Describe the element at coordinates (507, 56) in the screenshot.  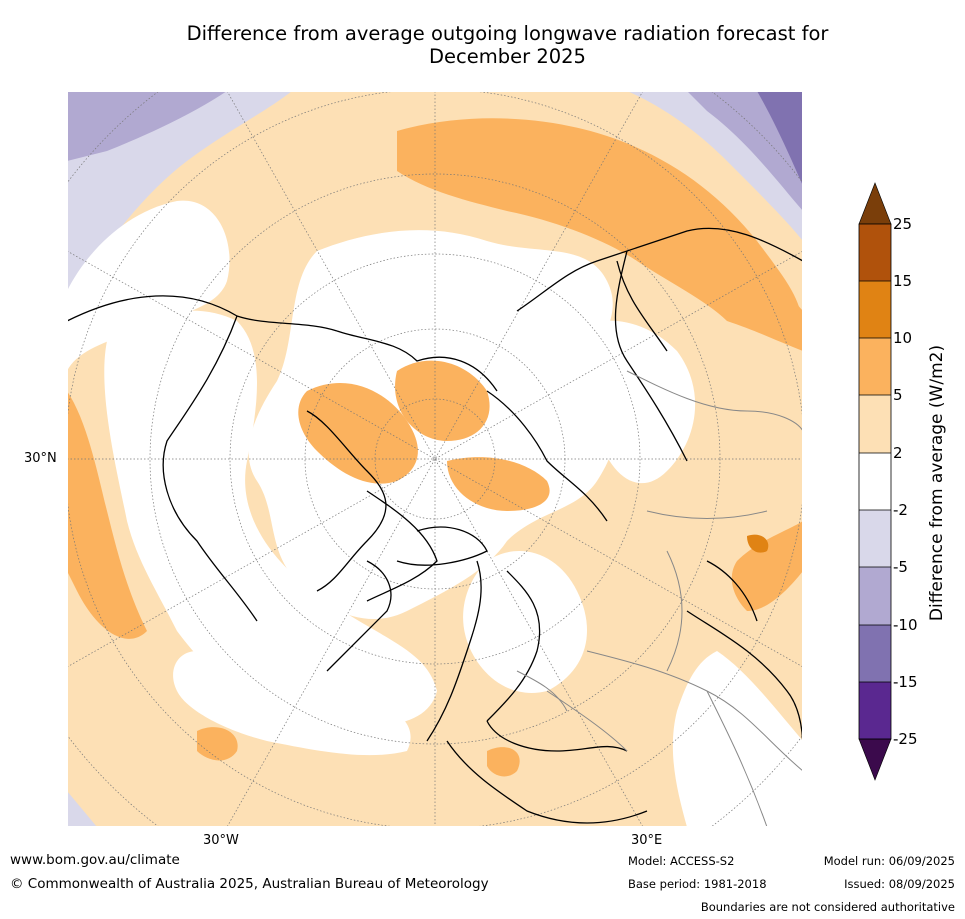
I see `title-line-2: December 2025` at that location.